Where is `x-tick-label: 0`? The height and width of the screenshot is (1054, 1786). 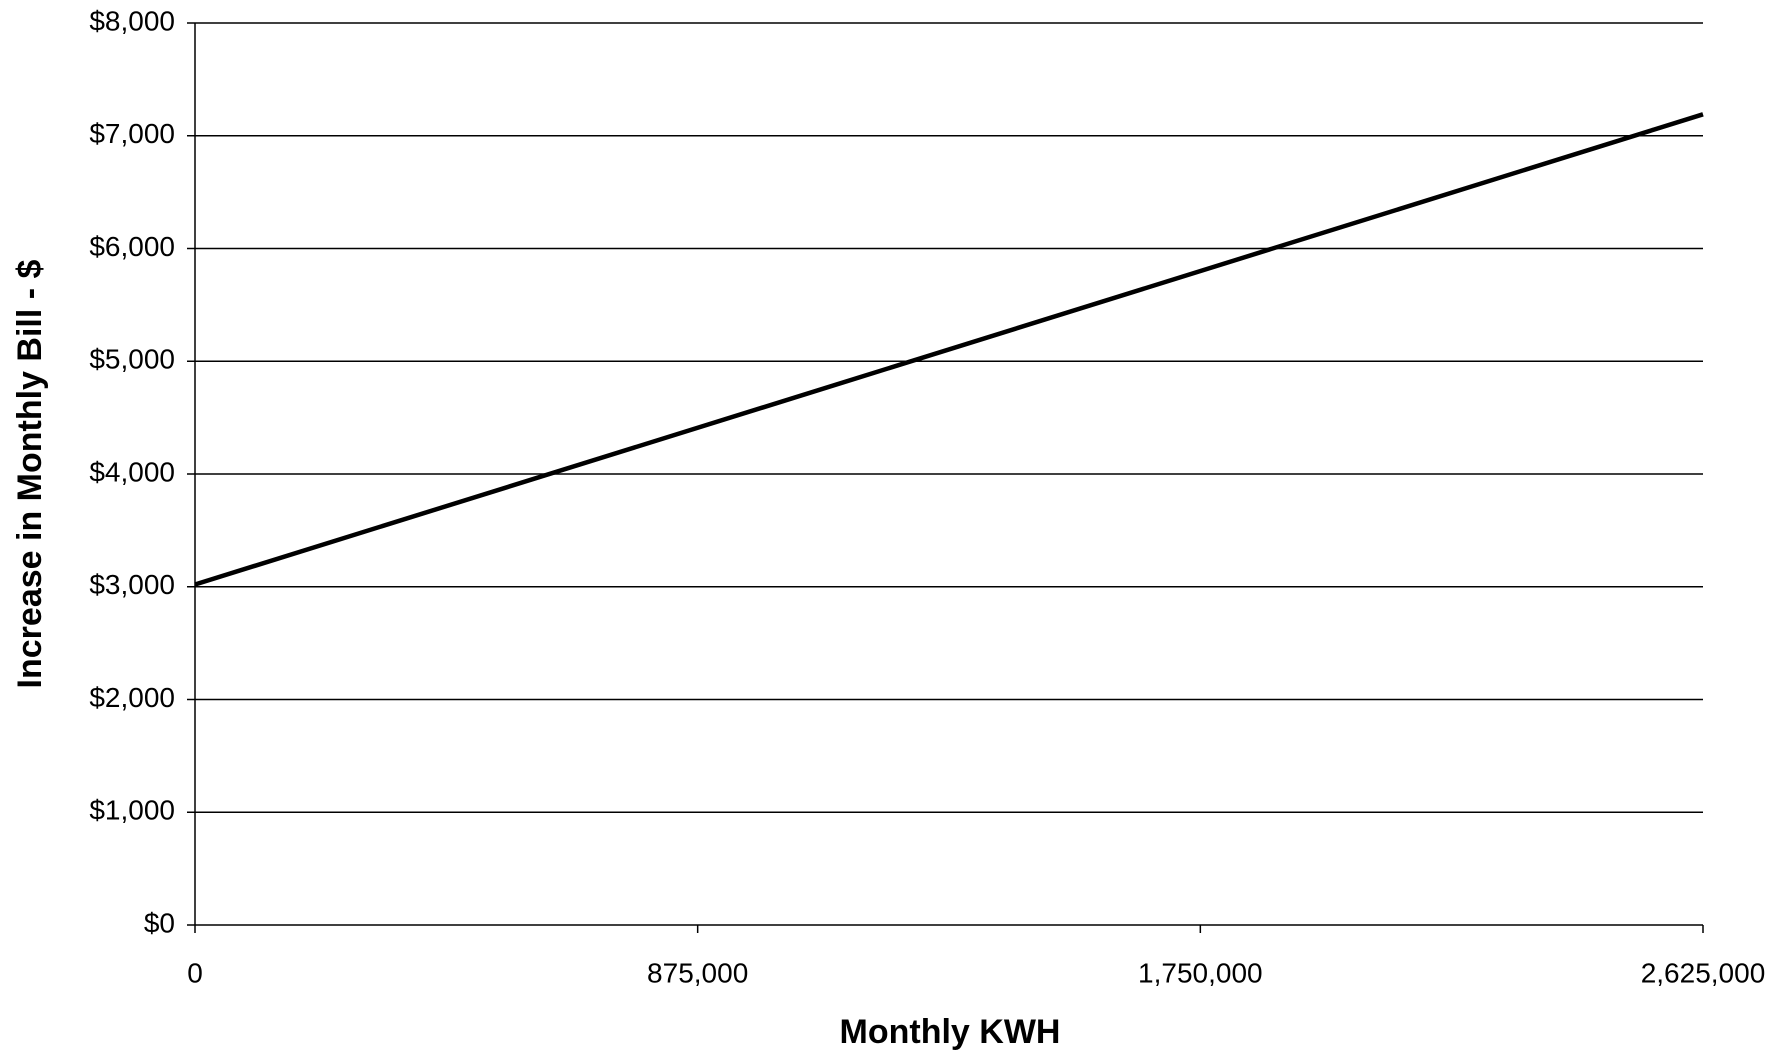
x-tick-label: 0 is located at coordinates (195, 972).